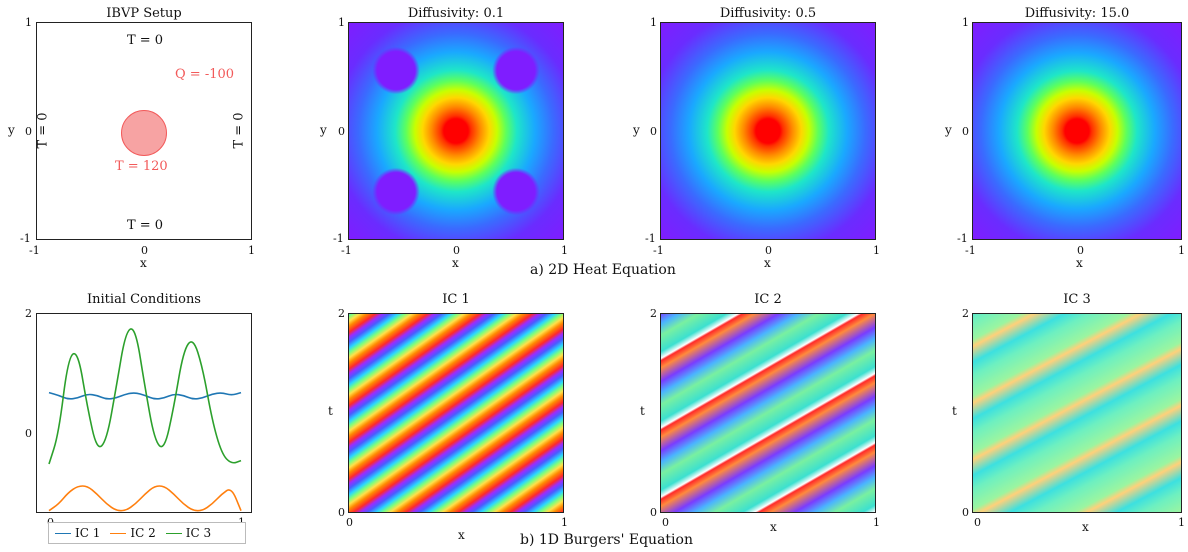  What do you see at coordinates (144, 250) in the screenshot?
I see `ibvp-xtick-mid: 0` at bounding box center [144, 250].